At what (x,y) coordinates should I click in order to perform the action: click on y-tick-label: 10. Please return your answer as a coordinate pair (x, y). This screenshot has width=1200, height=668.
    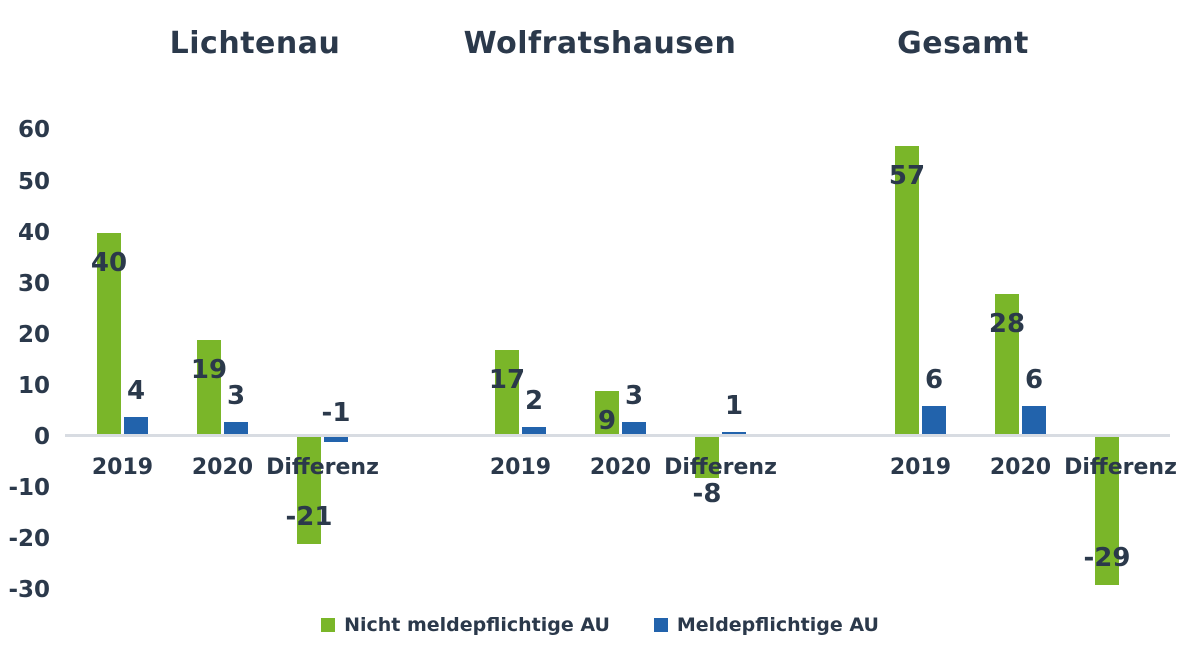
    Looking at the image, I should click on (33, 385).